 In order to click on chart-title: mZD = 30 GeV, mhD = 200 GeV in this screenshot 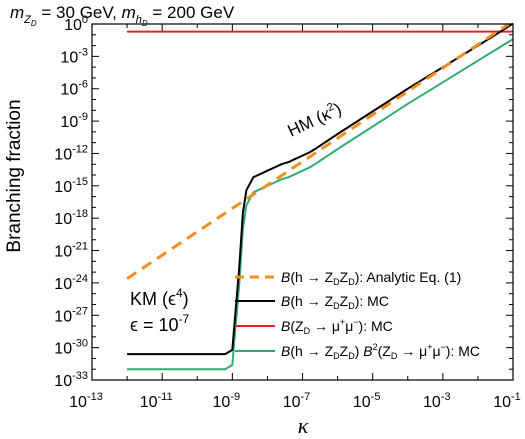, I will do `click(122, 15)`.